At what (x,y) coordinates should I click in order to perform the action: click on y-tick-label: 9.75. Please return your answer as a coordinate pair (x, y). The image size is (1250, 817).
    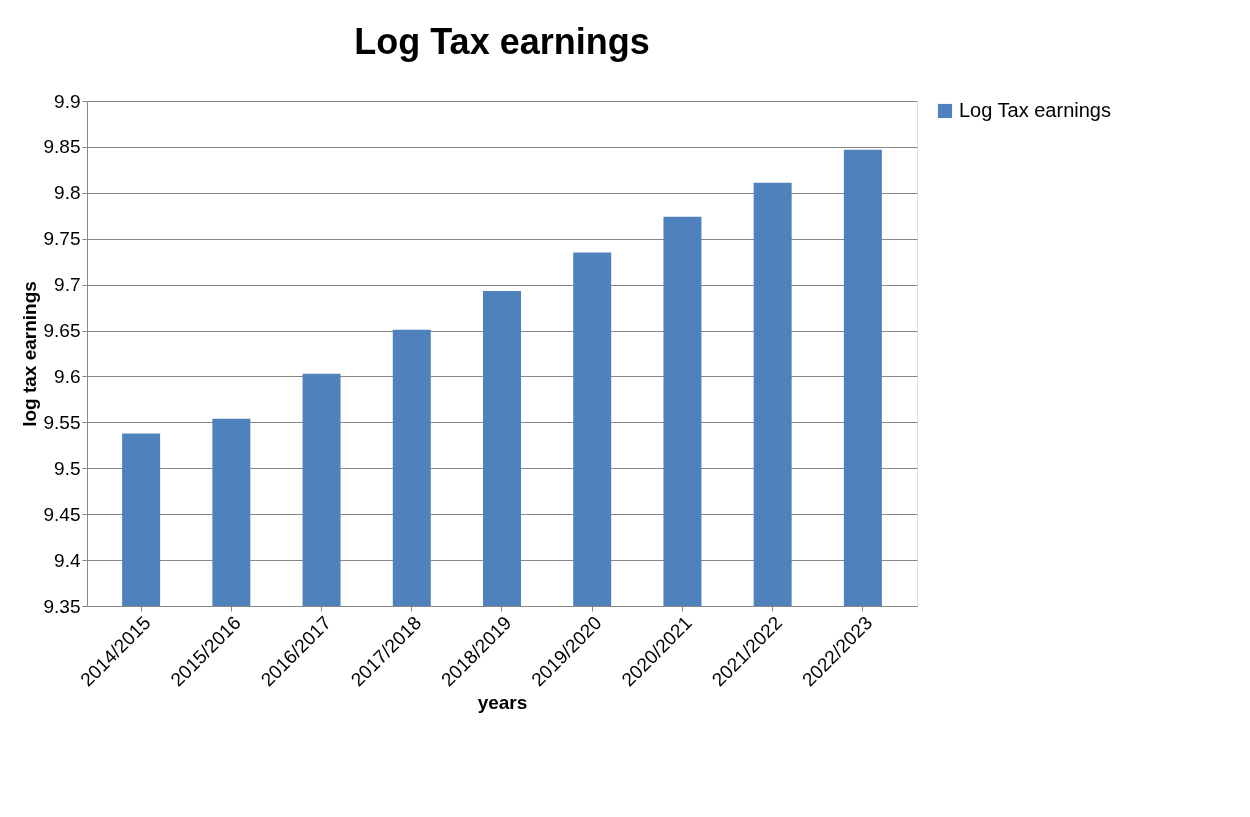
    Looking at the image, I should click on (62, 239).